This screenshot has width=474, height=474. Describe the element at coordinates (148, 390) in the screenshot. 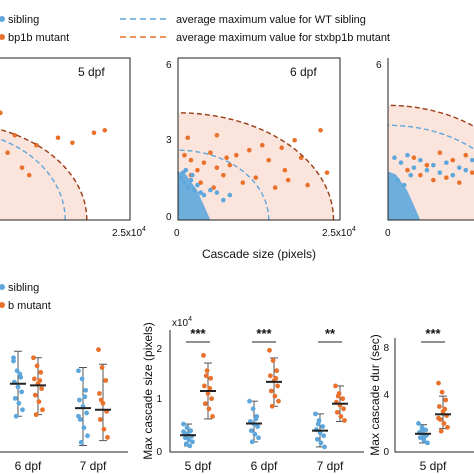

I see `y-axis-label: Max cascade size (pixels)` at that location.